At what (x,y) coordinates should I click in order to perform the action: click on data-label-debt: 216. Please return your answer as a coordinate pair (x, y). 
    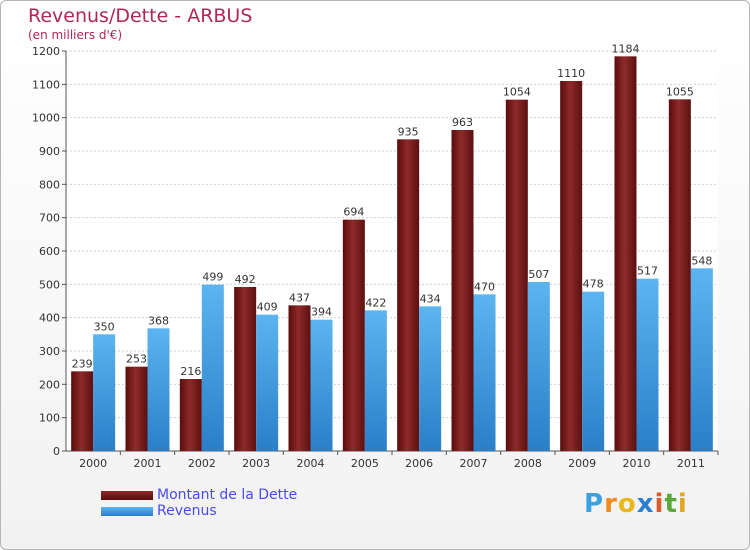
    Looking at the image, I should click on (190, 371).